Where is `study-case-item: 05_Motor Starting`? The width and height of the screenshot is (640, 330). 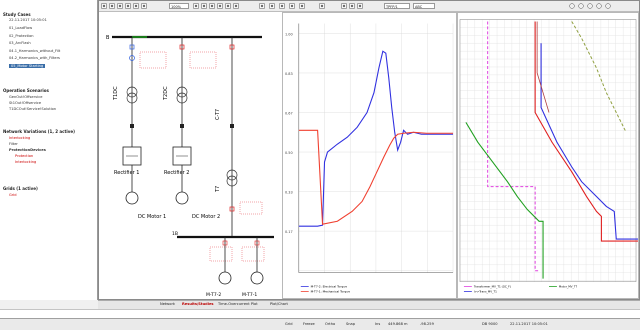 study-case-item: 05_Motor Starting is located at coordinates (27, 65).